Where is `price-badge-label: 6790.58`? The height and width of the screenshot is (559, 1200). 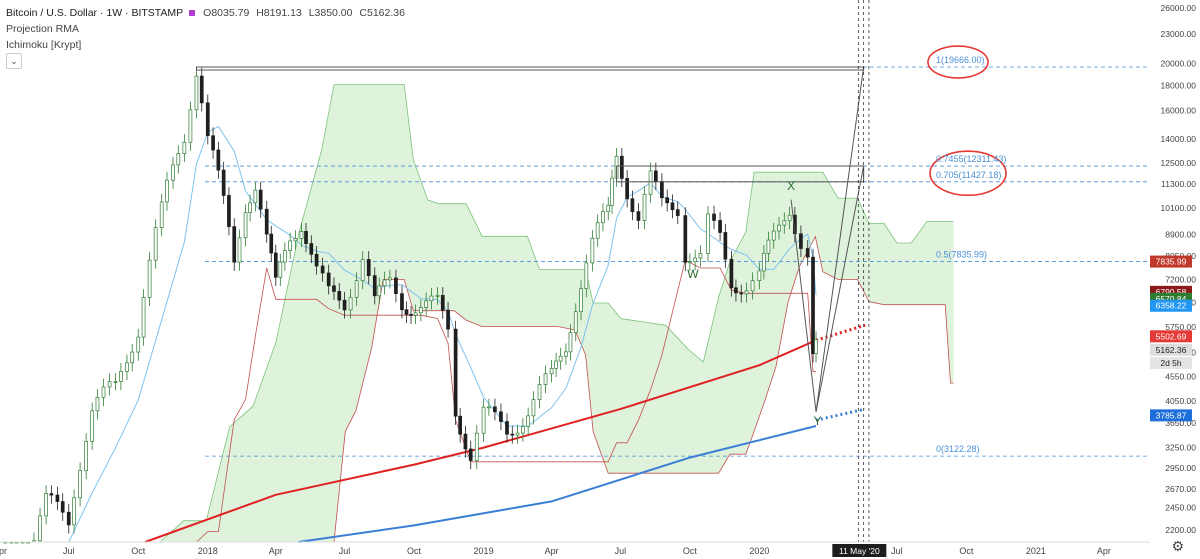 price-badge-label: 6790.58 is located at coordinates (1171, 292).